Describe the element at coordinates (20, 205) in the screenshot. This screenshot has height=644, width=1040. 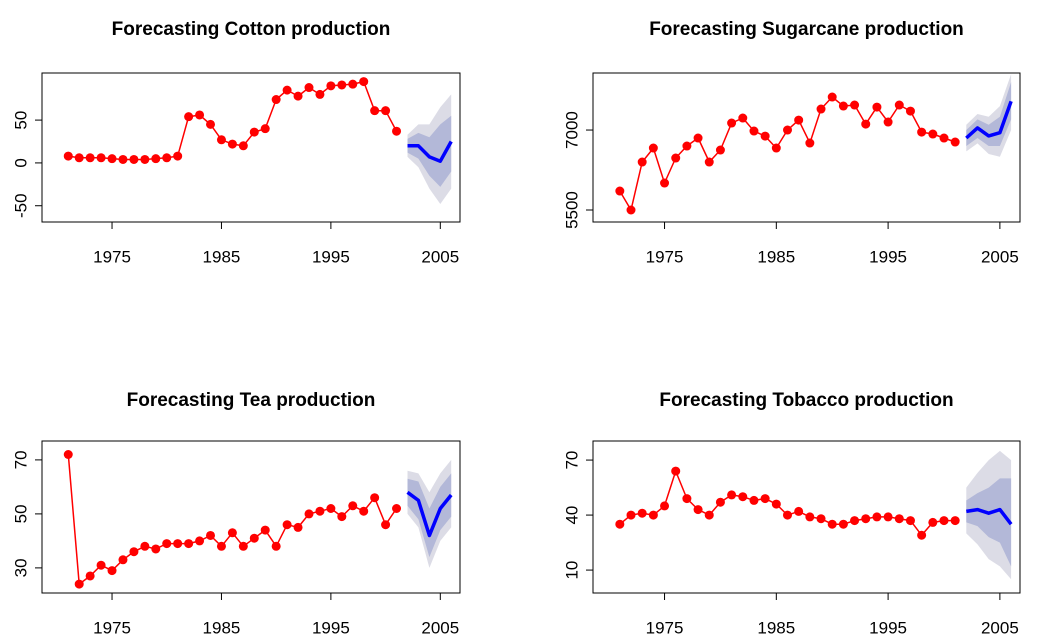
I see `y-tick-label: -50` at that location.